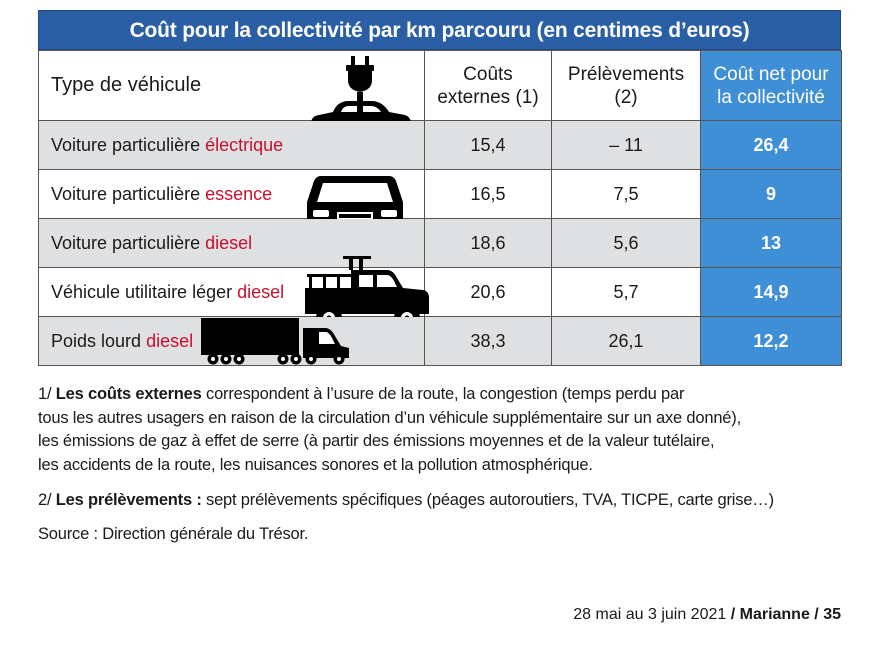 The height and width of the screenshot is (658, 877). I want to click on table-row: Voiture particulière essence 16,5 7,5 9, so click(440, 205).